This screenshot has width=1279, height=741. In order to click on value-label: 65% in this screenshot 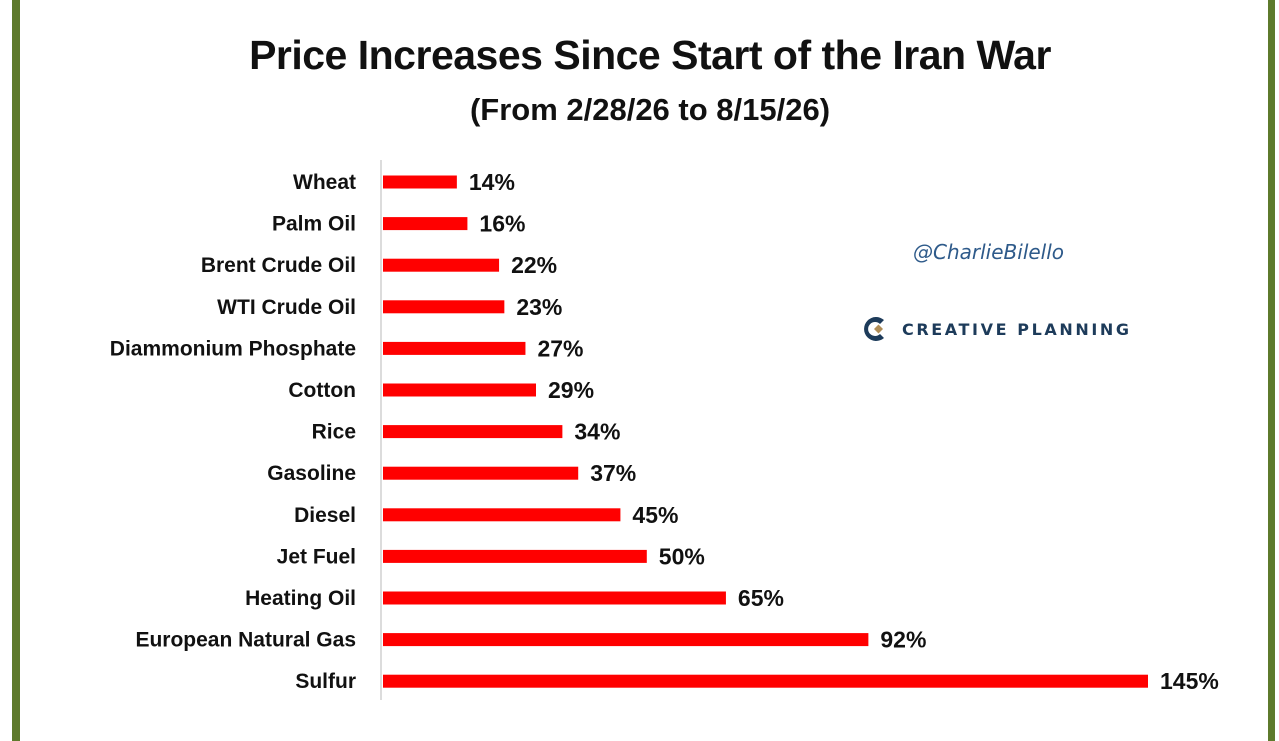, I will do `click(761, 598)`.